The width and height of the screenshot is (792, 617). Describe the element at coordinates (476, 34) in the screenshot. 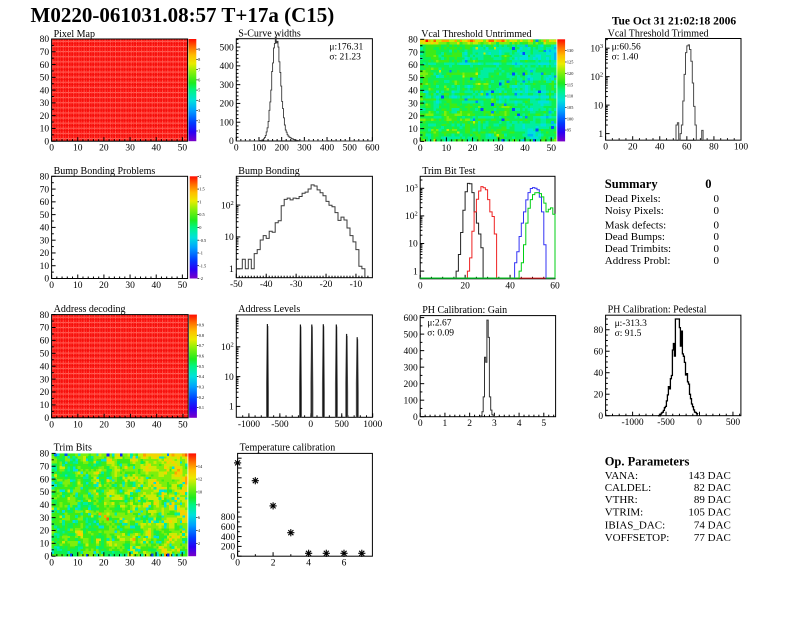

I see `svg-text: Vcal Threshold Untrimmed` at that location.